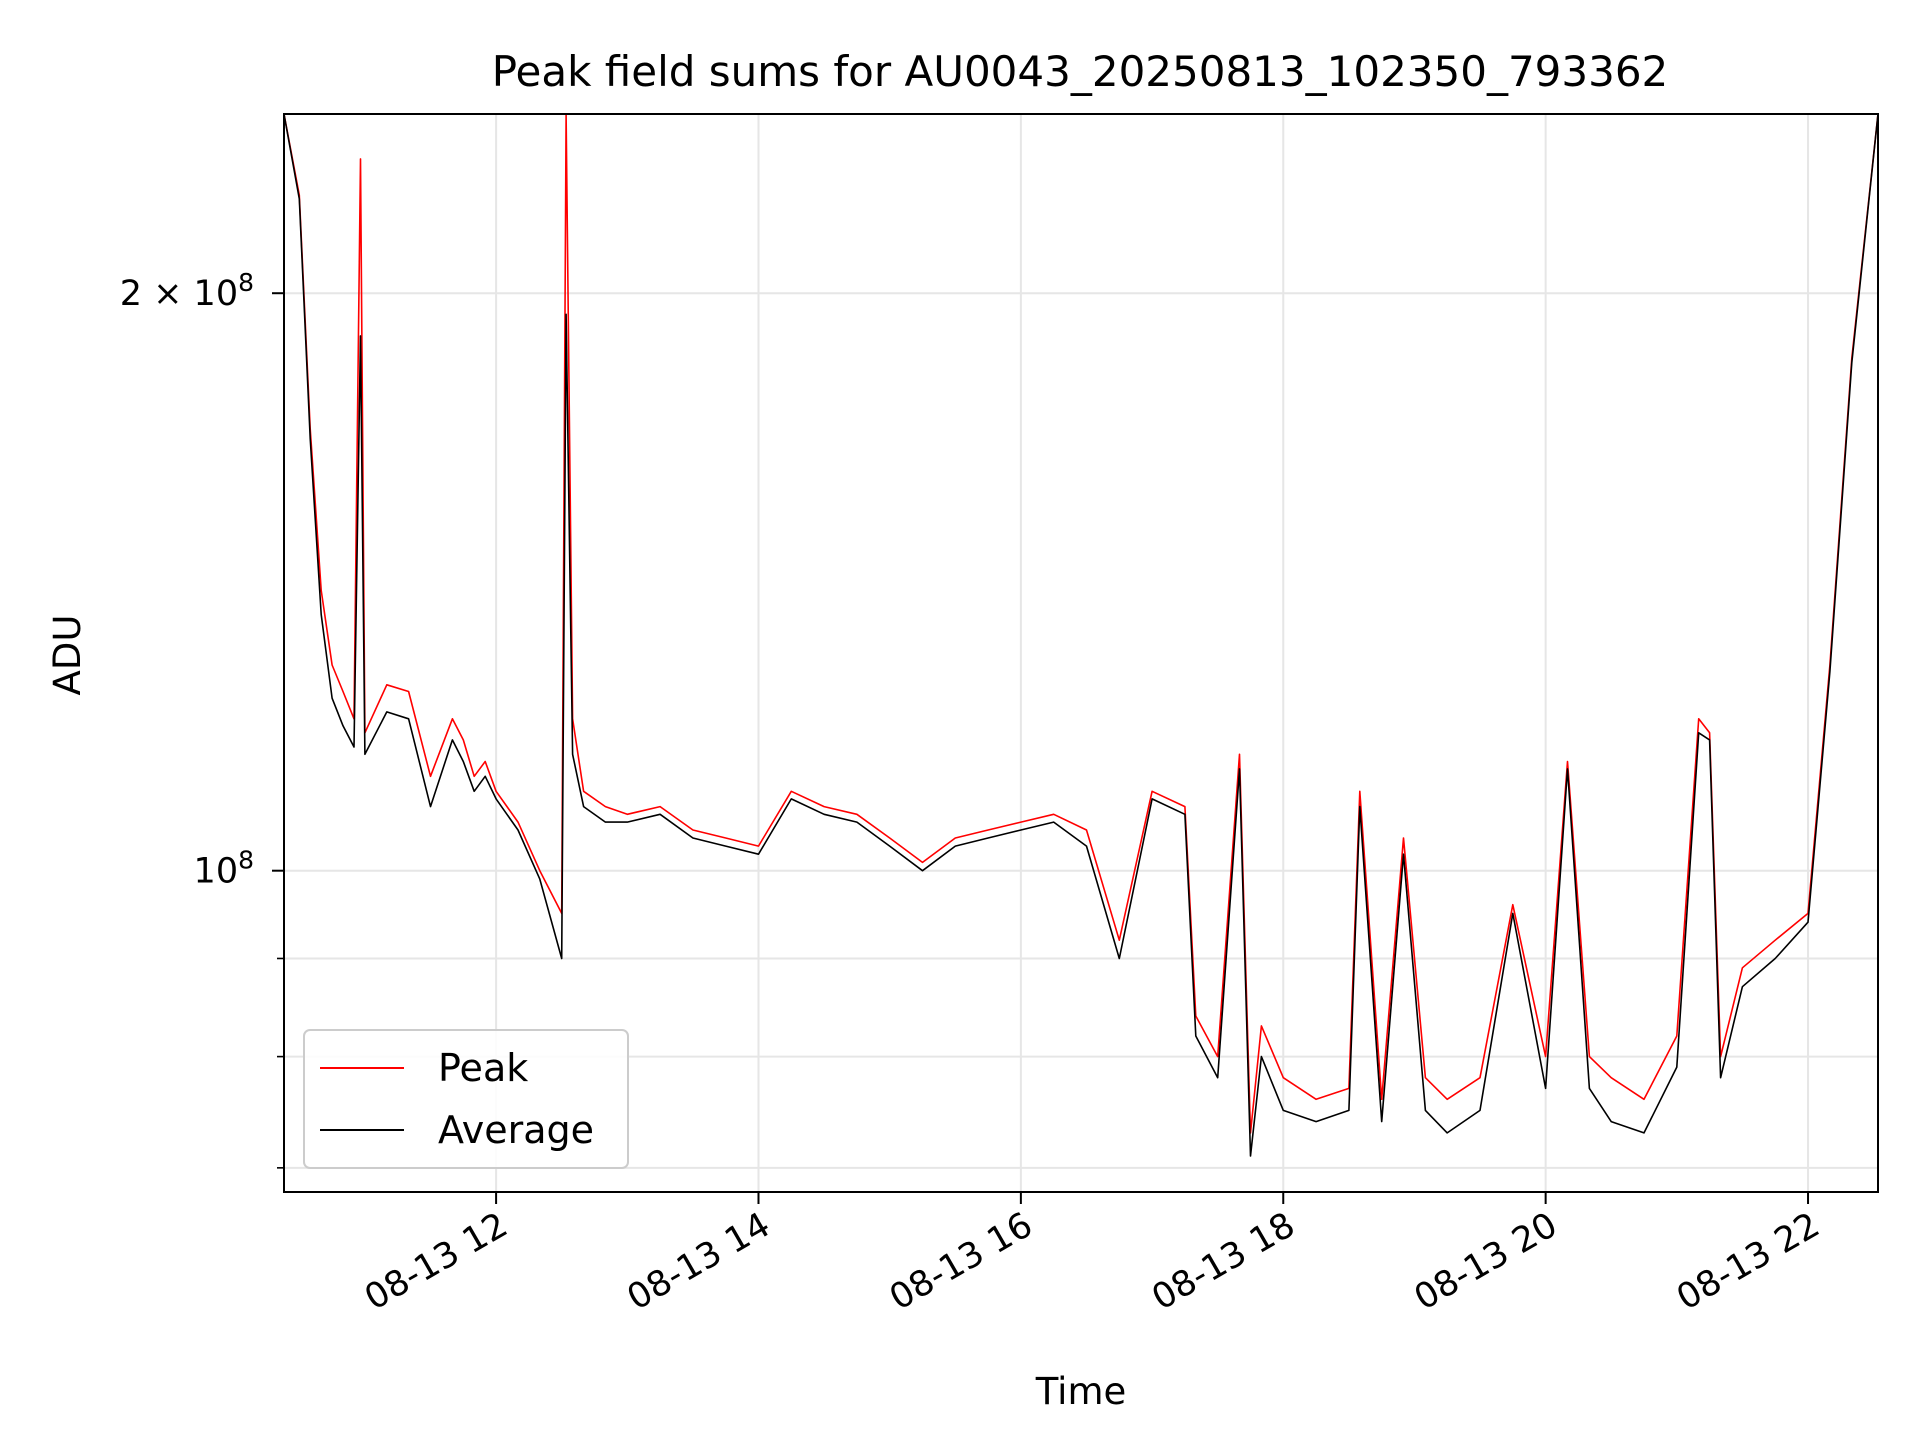 Image resolution: width=1920 pixels, height=1440 pixels. What do you see at coordinates (187, 291) in the screenshot?
I see `y-tick-label: 2 × 108` at bounding box center [187, 291].